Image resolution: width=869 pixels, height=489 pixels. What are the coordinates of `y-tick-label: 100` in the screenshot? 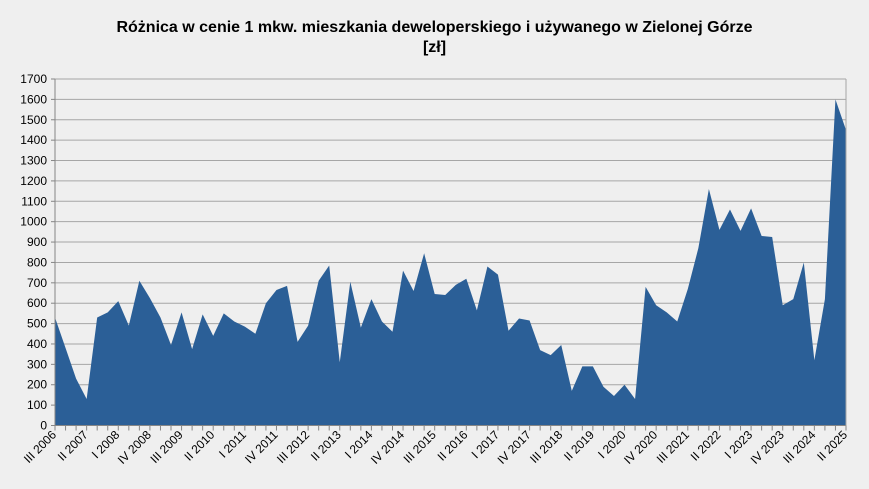 It's located at (37, 405).